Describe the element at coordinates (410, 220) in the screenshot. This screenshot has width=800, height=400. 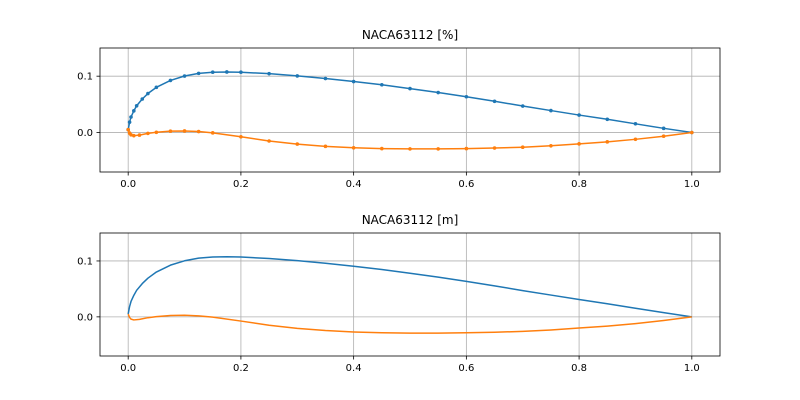
I see `subplot-meters-title: NACA63112 [m]` at that location.